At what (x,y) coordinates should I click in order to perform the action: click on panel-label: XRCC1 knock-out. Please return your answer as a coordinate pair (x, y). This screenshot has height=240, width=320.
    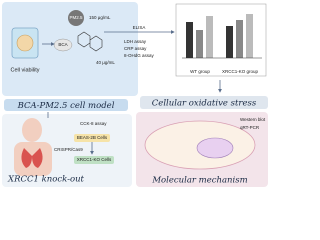
    Looking at the image, I should click on (46, 180).